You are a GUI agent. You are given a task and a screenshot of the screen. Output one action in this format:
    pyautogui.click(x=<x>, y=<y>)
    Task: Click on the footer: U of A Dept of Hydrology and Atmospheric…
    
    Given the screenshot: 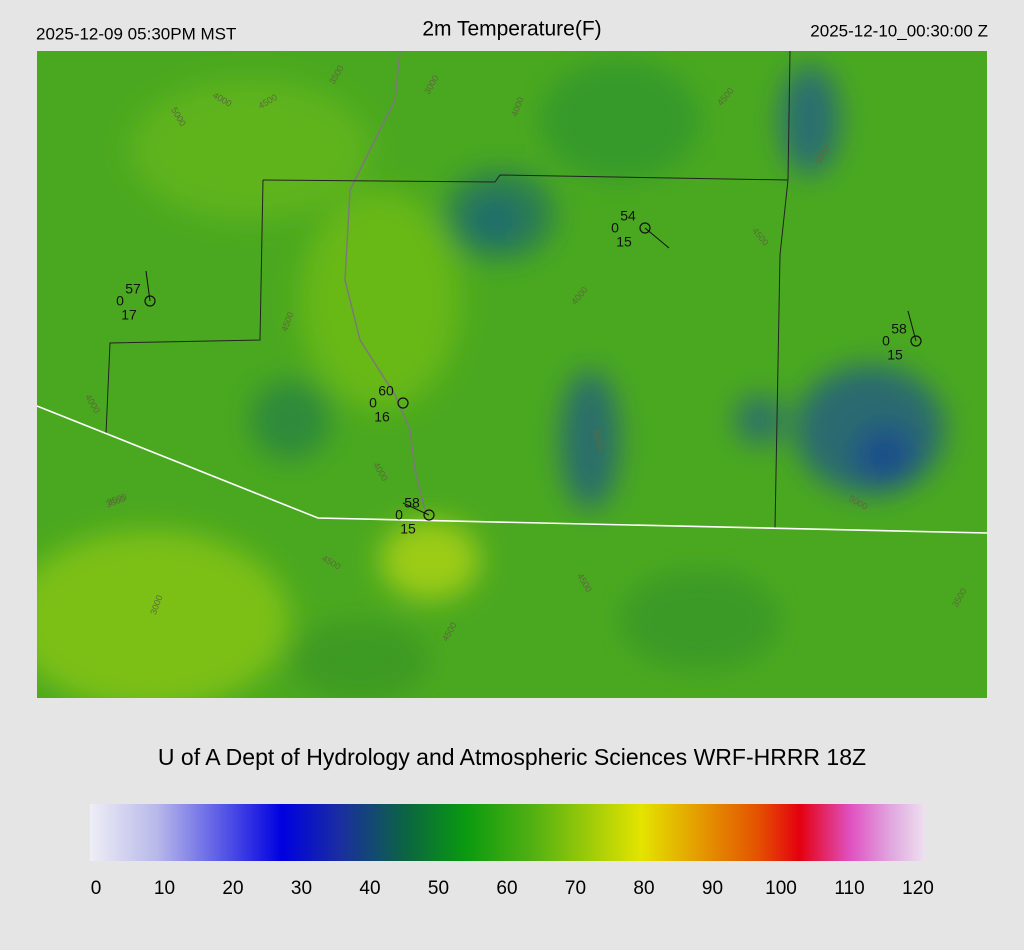 What is the action you would take?
    pyautogui.click(x=512, y=757)
    